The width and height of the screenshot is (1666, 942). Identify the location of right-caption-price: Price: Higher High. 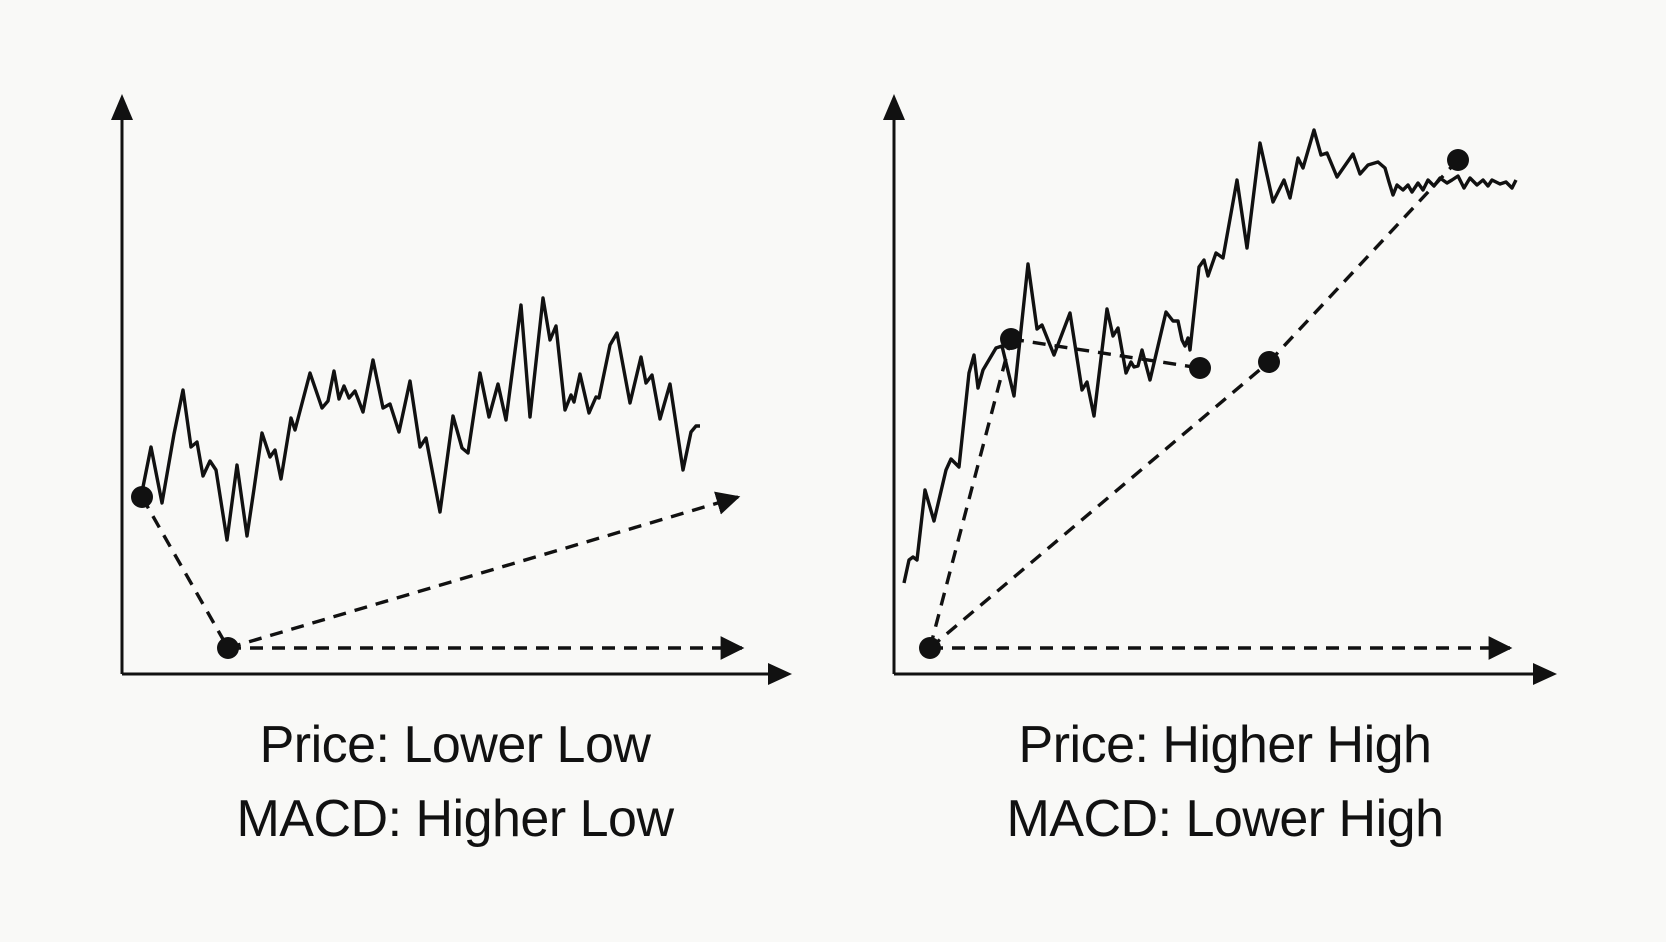
(1225, 745).